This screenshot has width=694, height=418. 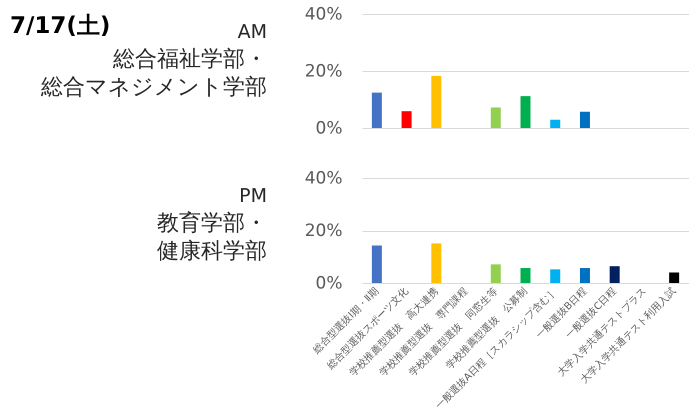 What do you see at coordinates (212, 251) in the screenshot?
I see `text: 健康科学部` at bounding box center [212, 251].